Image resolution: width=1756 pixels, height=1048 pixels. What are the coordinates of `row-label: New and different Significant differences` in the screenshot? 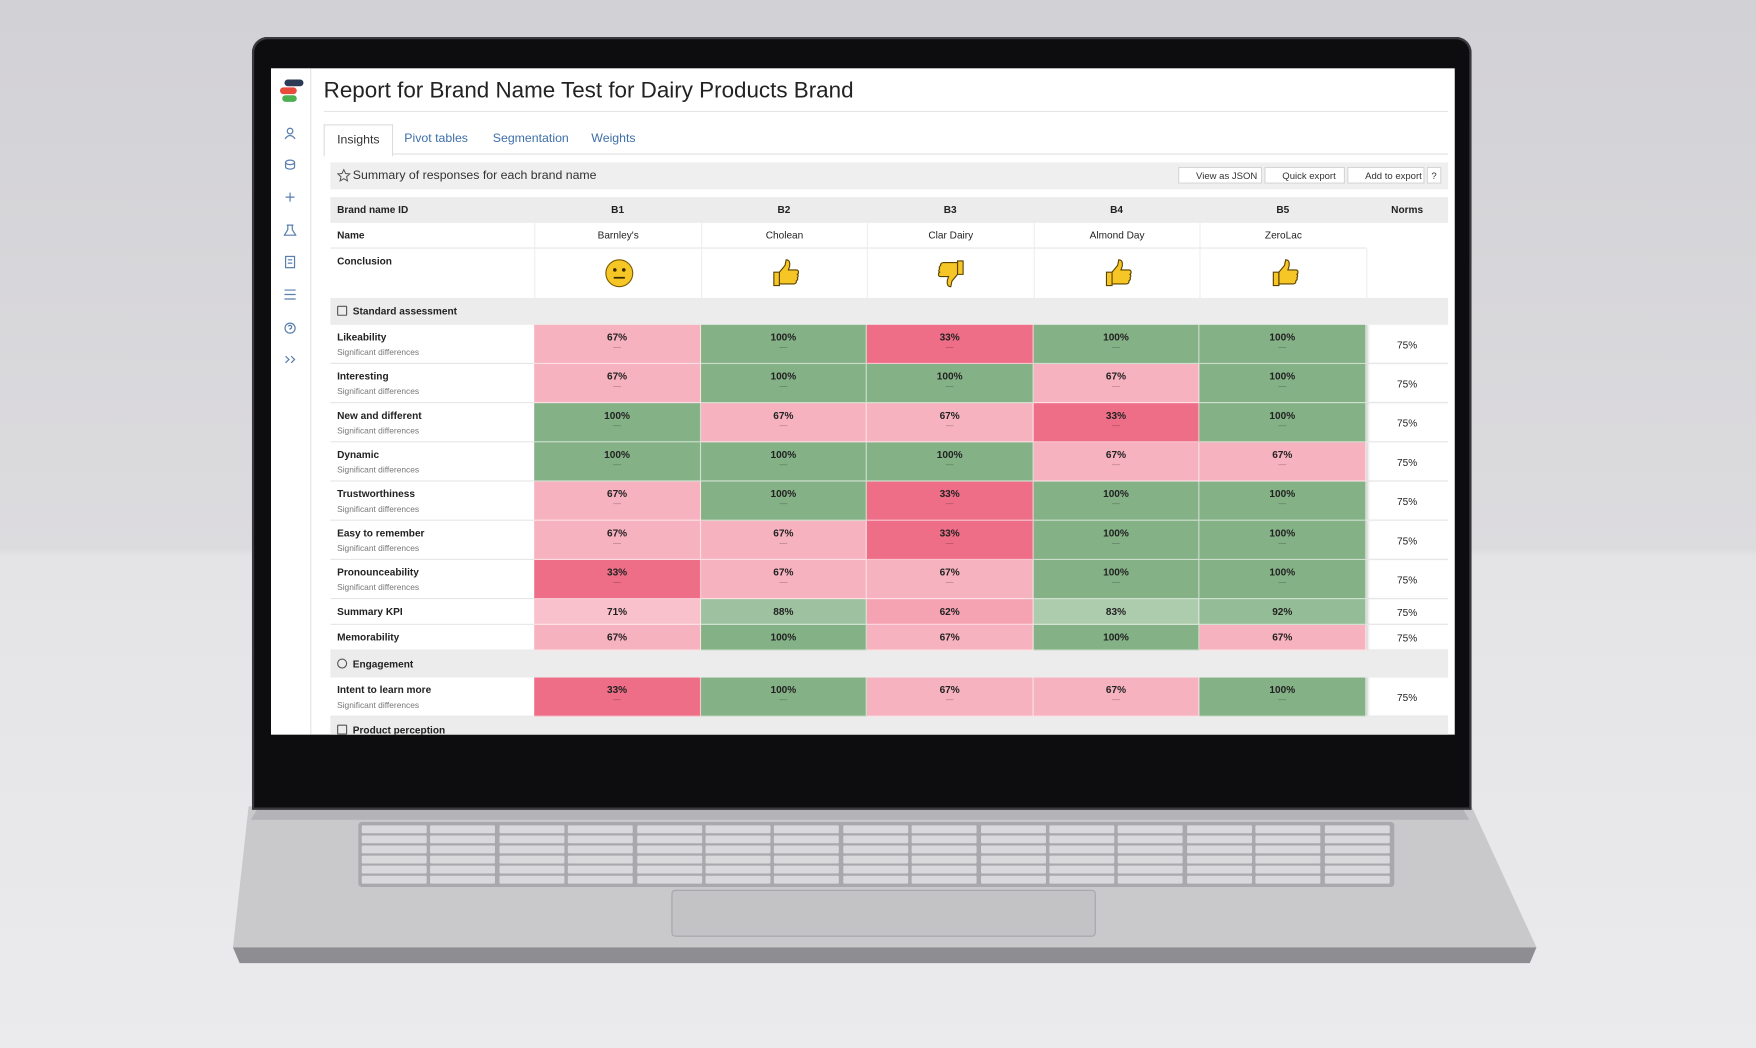 It's located at (432, 423).